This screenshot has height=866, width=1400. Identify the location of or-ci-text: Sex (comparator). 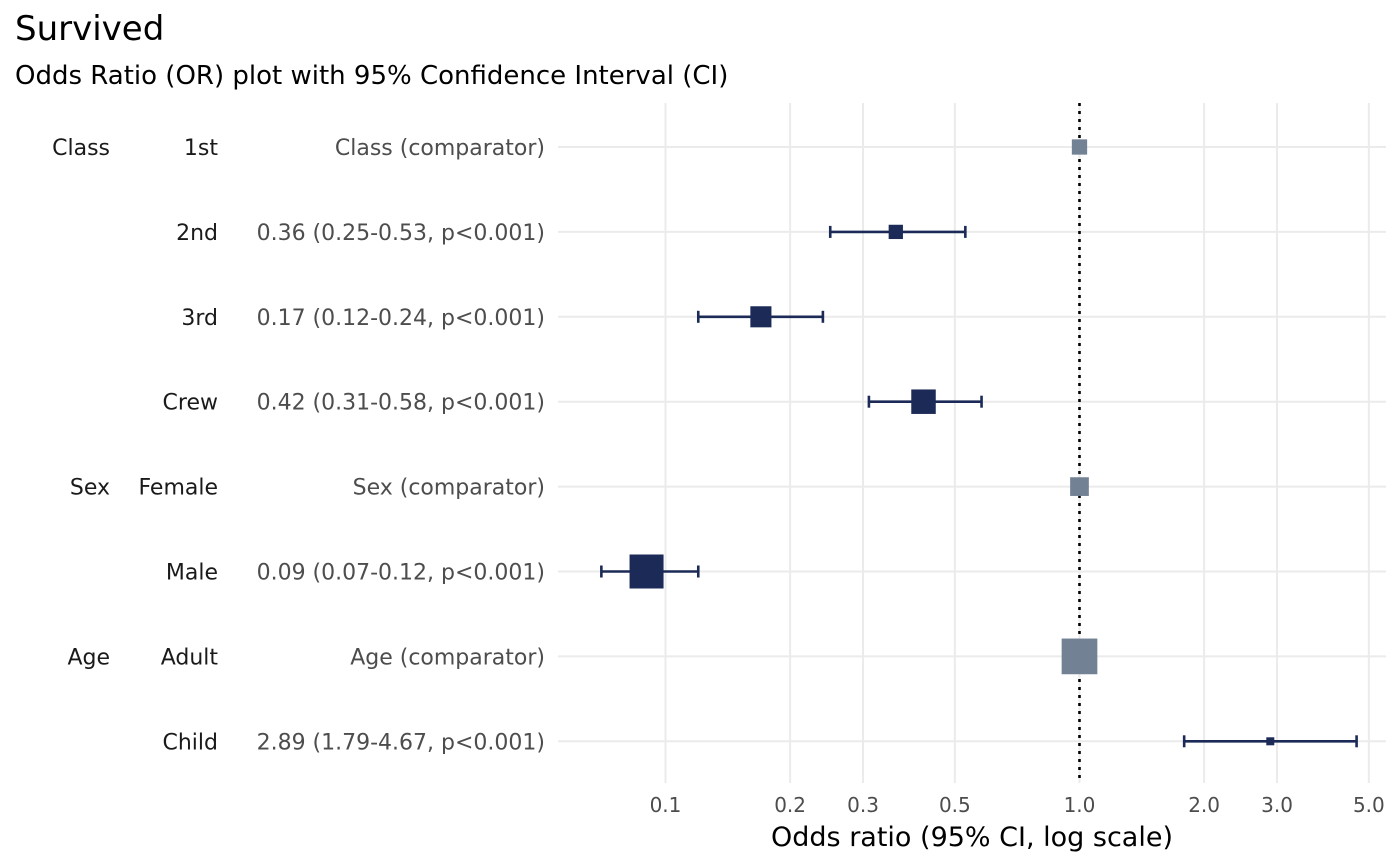
(449, 488).